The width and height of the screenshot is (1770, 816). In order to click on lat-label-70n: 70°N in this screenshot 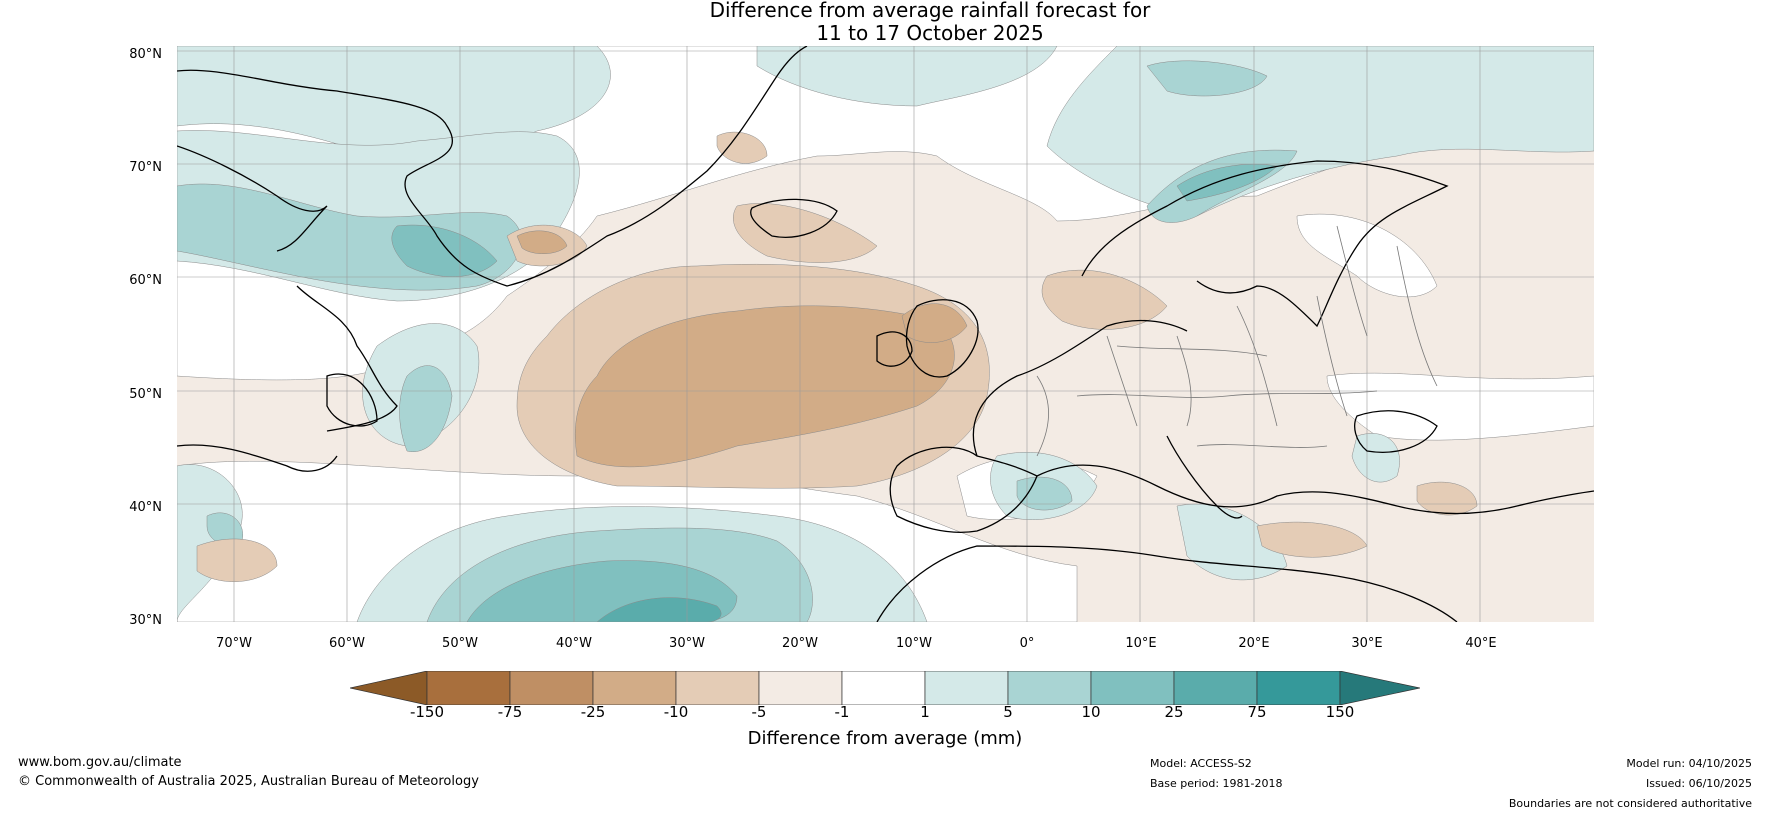, I will do `click(145, 167)`.